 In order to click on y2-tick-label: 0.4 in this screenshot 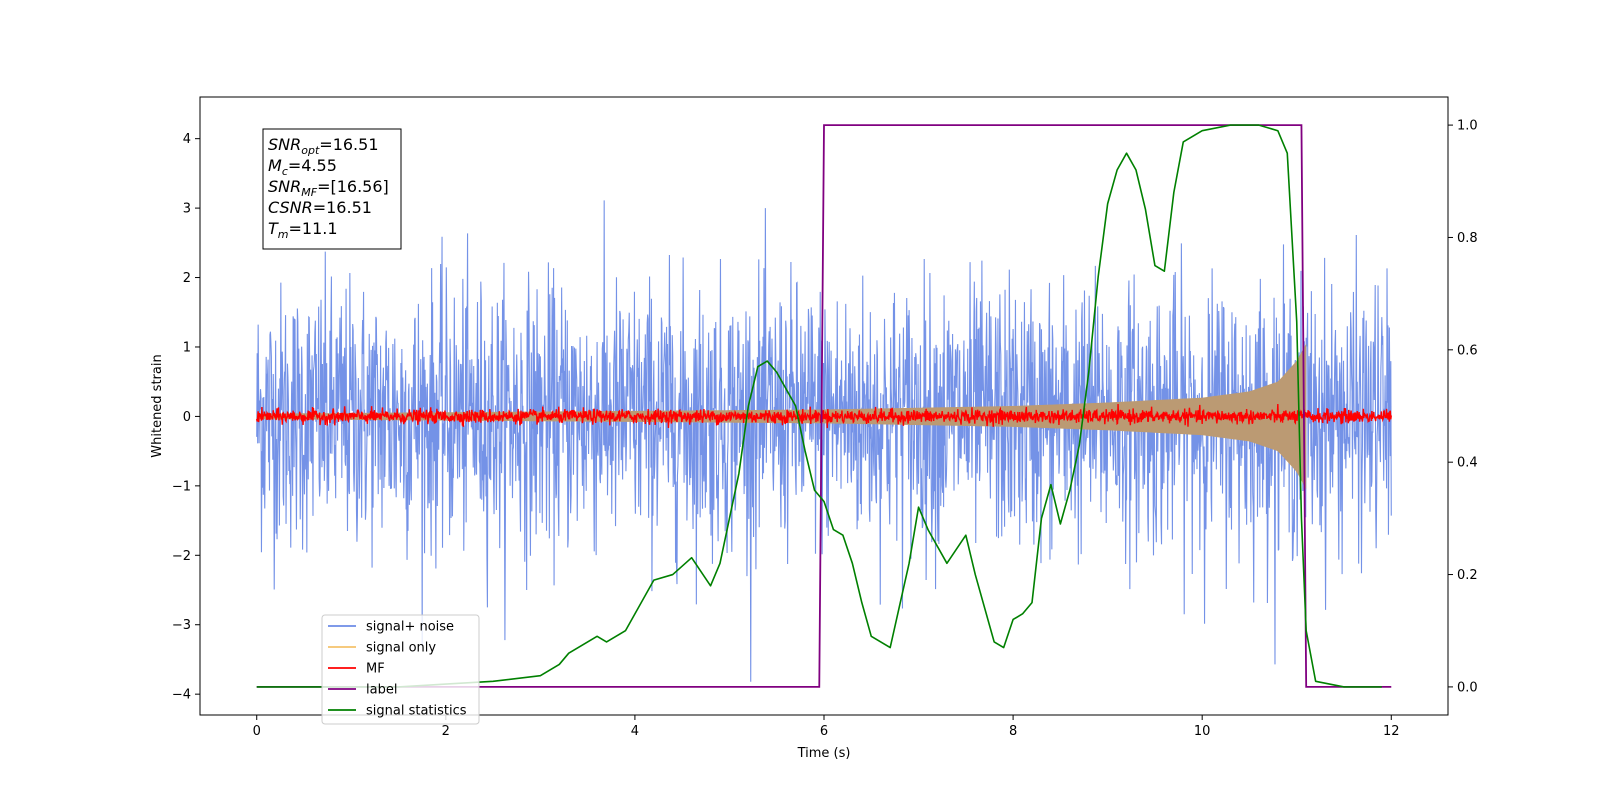, I will do `click(1467, 463)`.